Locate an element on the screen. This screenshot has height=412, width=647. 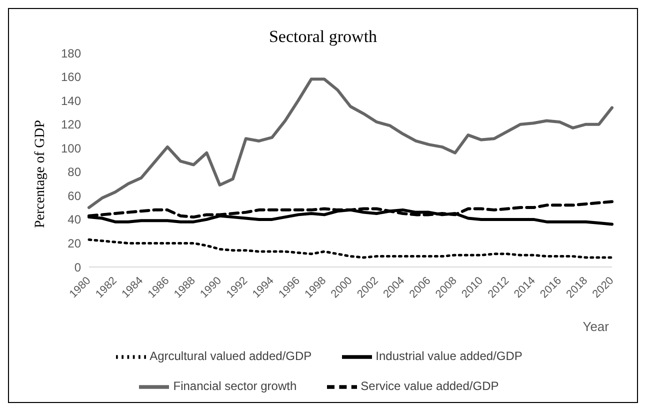
legend-label: Industrial value added/GDP is located at coordinates (449, 356).